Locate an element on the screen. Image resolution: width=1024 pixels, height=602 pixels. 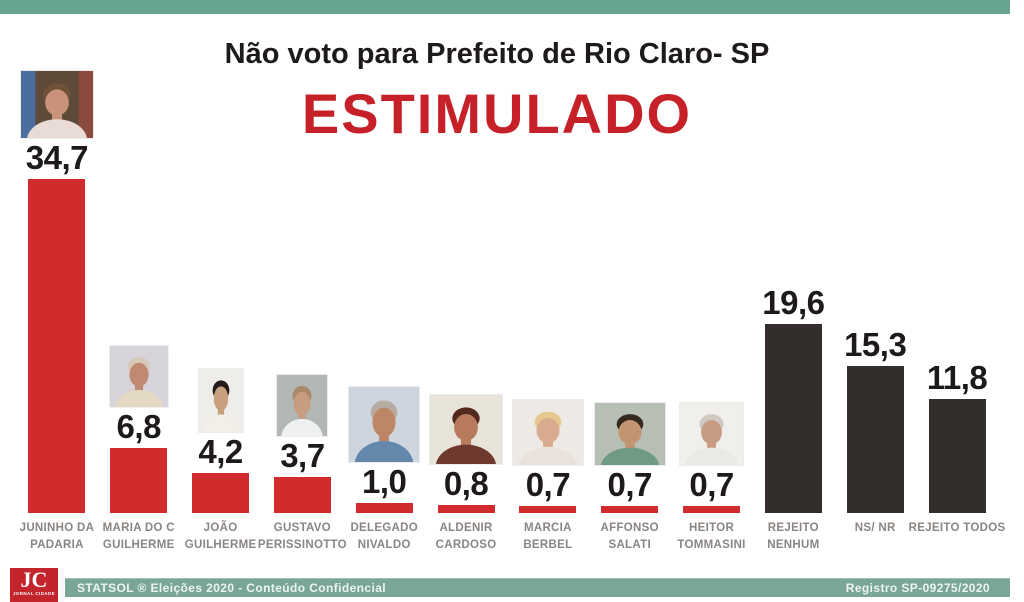
chart-column-aldenir-cardoso: 0,8 ALDENIR CARDOSO is located at coordinates (466, 305).